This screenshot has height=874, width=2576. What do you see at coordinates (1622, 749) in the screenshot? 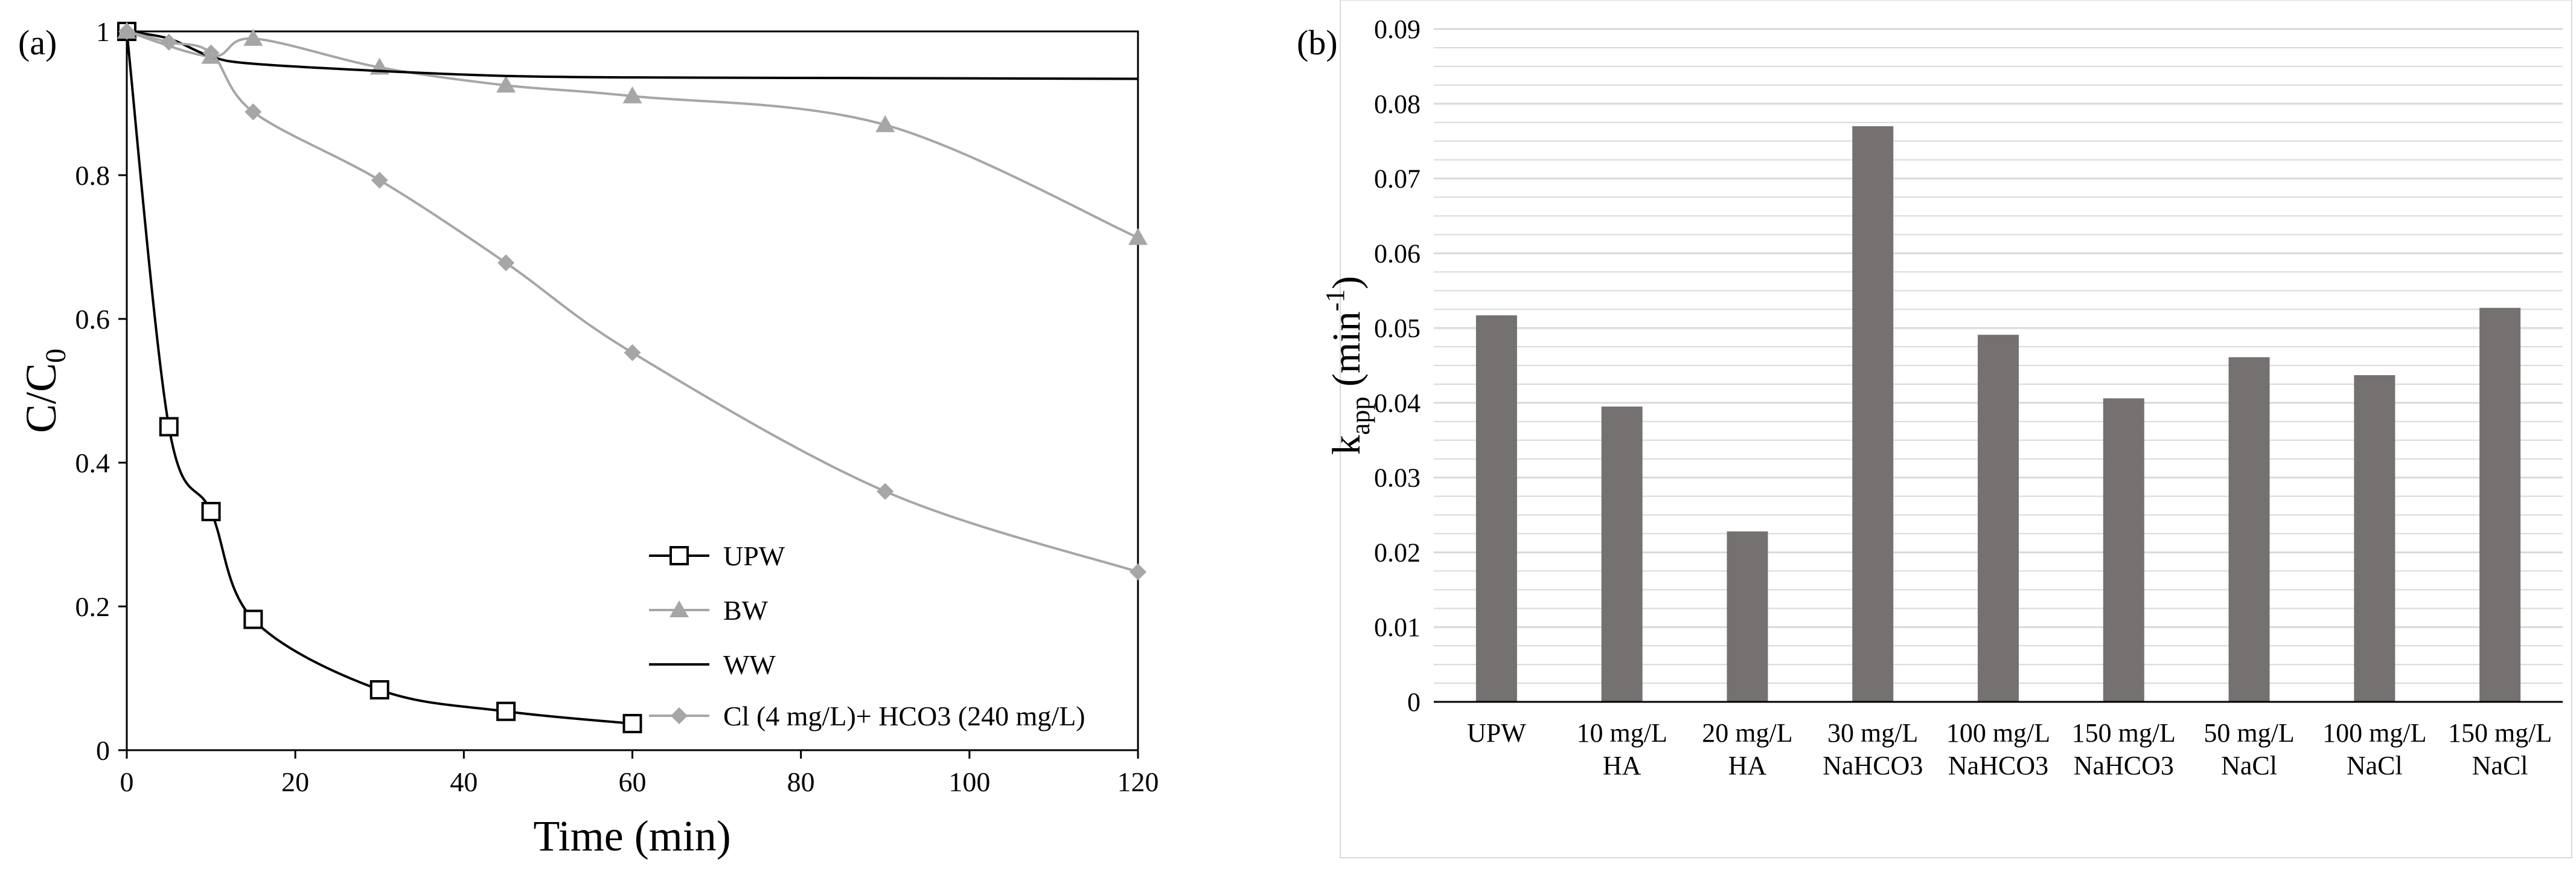
I see `x-category-label-10-mg-l-ha: 10 mg/L HA` at bounding box center [1622, 749].